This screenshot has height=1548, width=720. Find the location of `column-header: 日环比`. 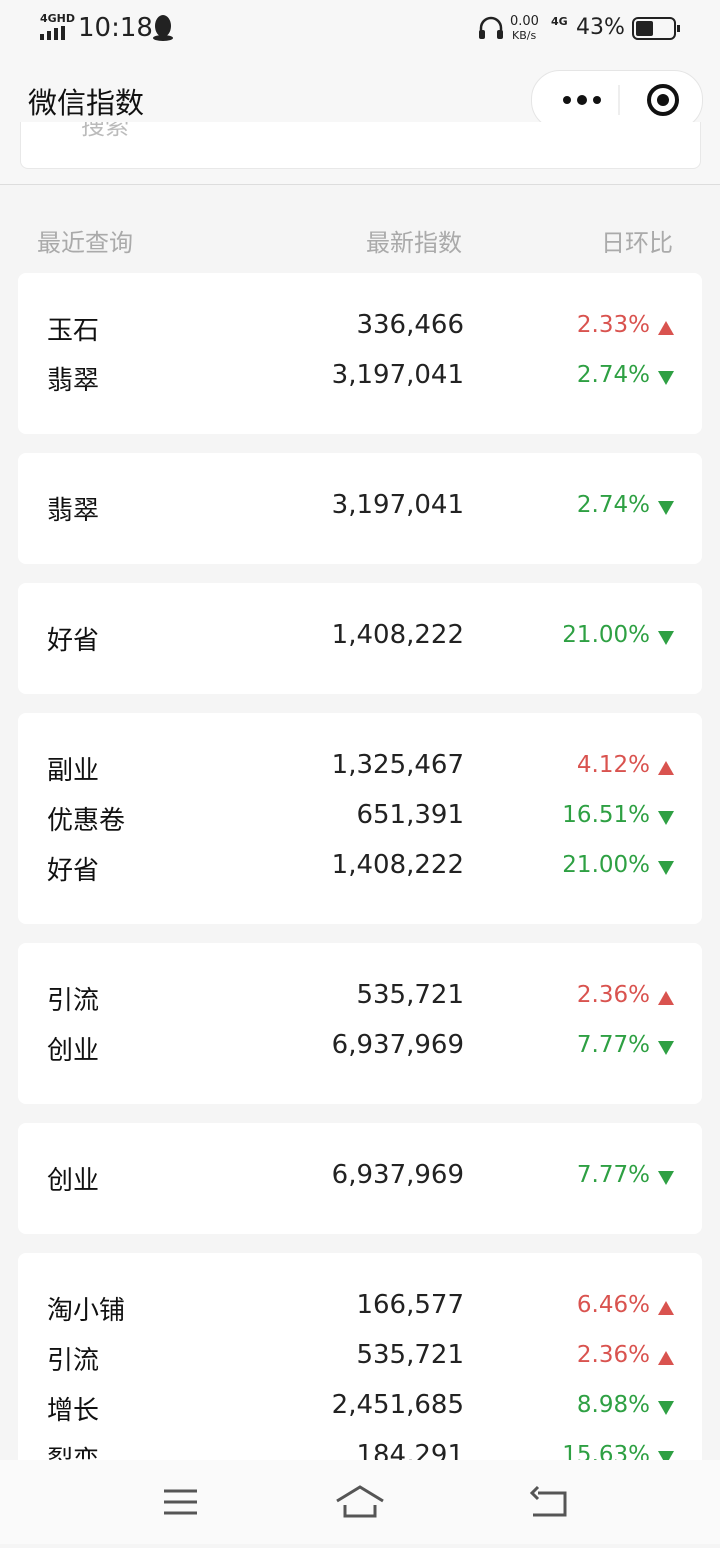

column-header: 日环比 is located at coordinates (637, 243).